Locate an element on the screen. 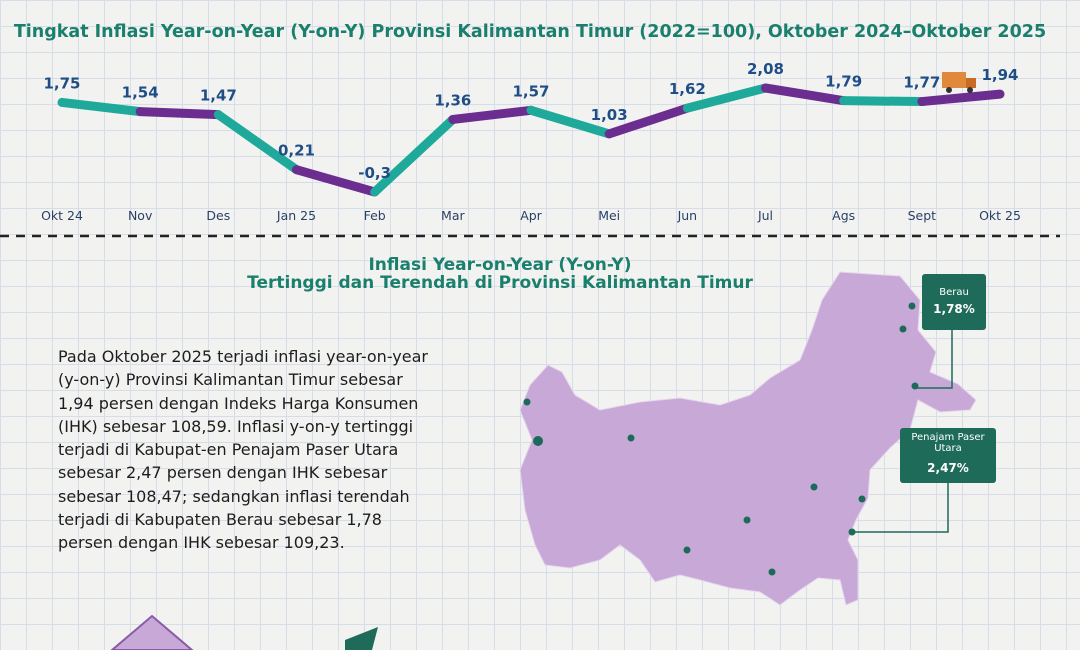  x-tick-label: Jul is located at coordinates (765, 215).